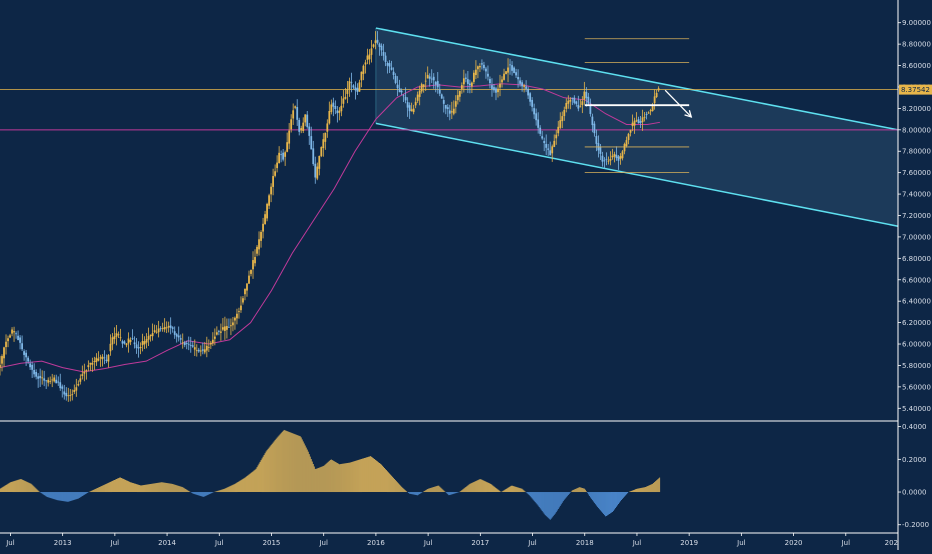  What do you see at coordinates (916, 109) in the screenshot?
I see `price-tick-label: 8.20000` at bounding box center [916, 109].